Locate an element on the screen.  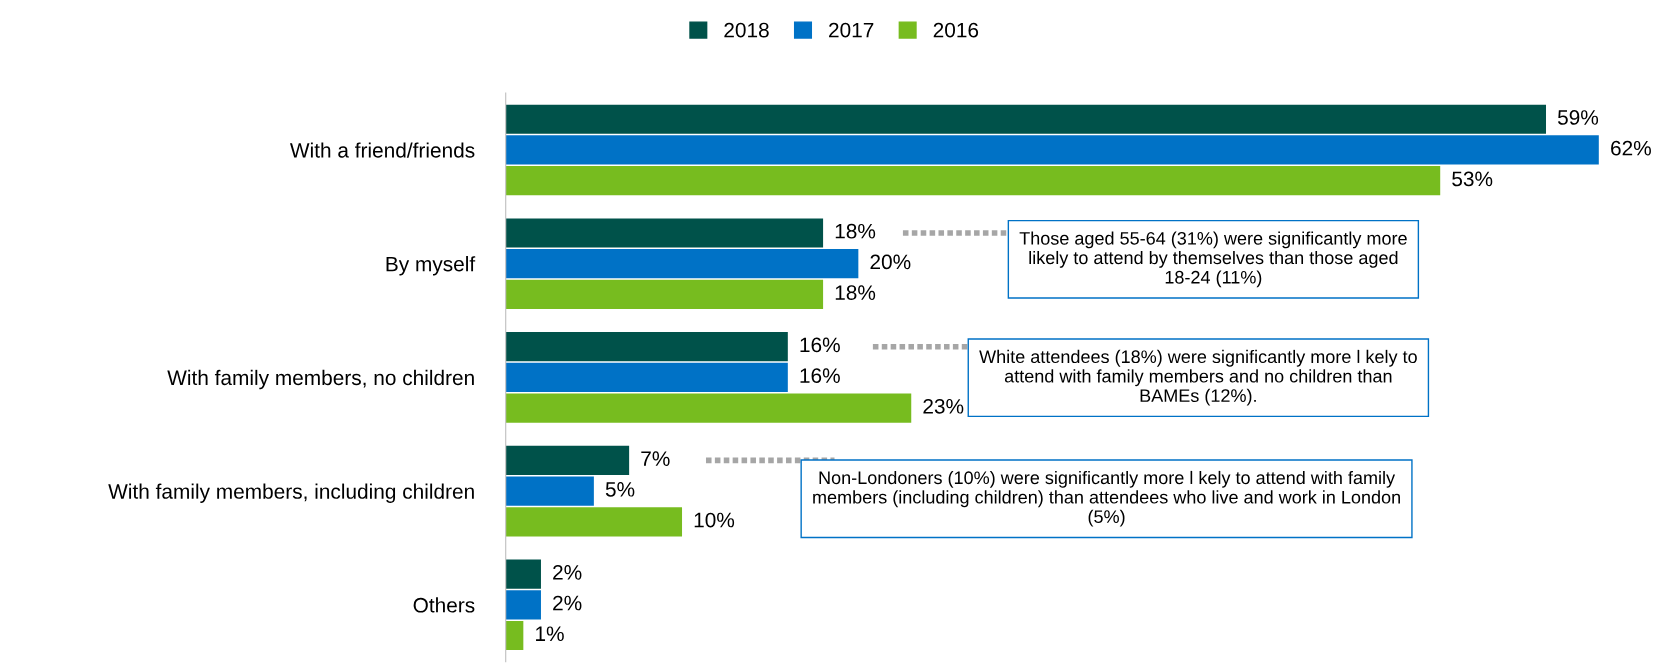
data-label: 20% is located at coordinates (890, 262).